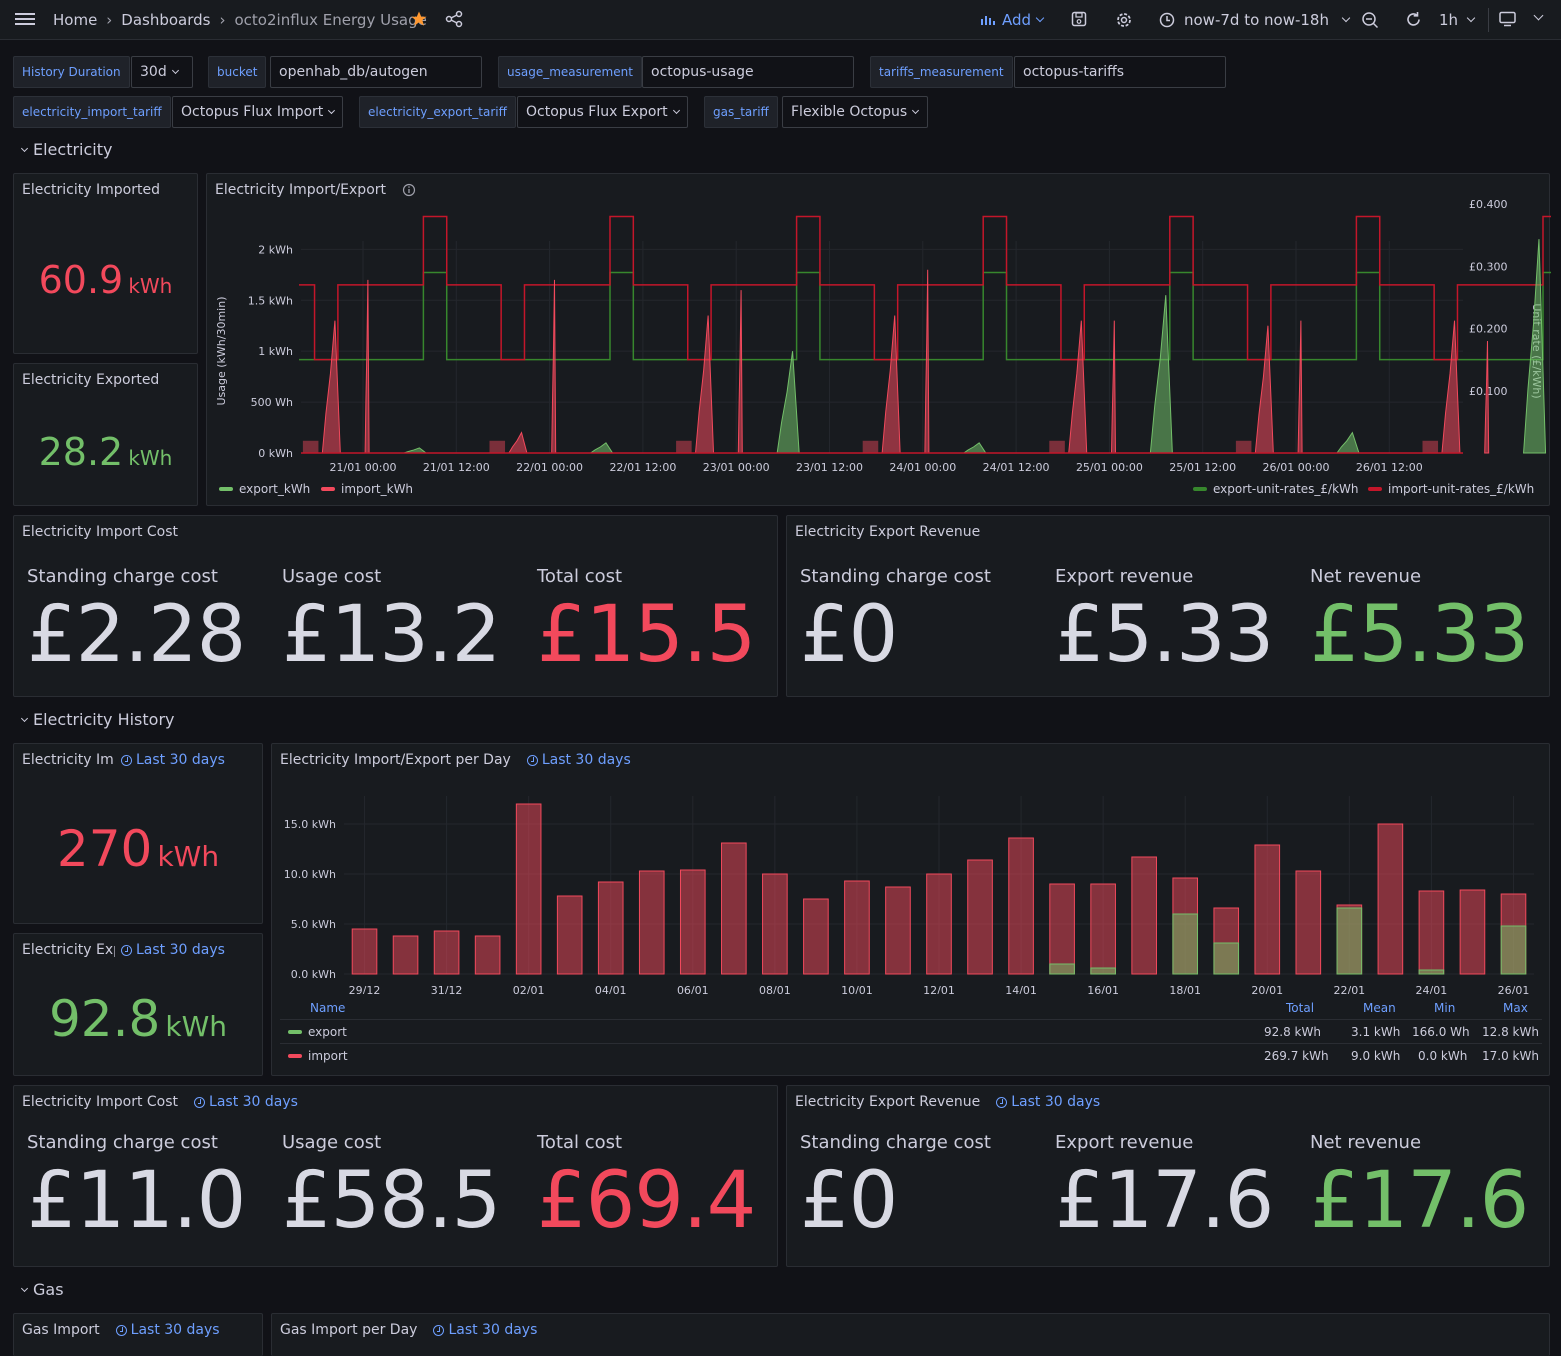 This screenshot has height=1356, width=1561. I want to click on legend-row-export: export, so click(317, 1032).